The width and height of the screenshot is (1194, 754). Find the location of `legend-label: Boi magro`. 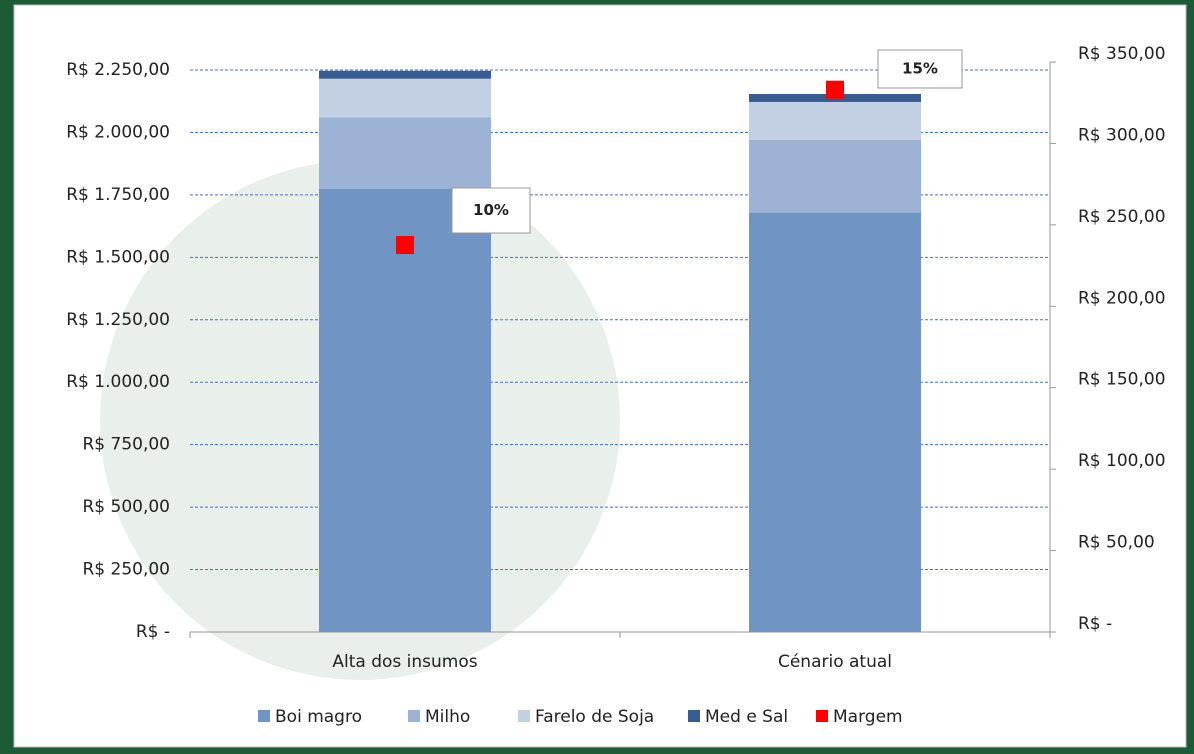

legend-label: Boi magro is located at coordinates (318, 717).